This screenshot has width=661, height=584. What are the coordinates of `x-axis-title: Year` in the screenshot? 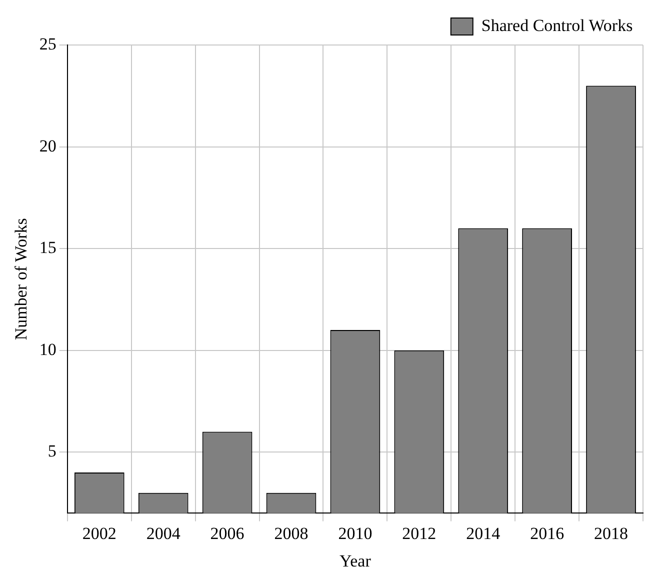 It's located at (356, 560).